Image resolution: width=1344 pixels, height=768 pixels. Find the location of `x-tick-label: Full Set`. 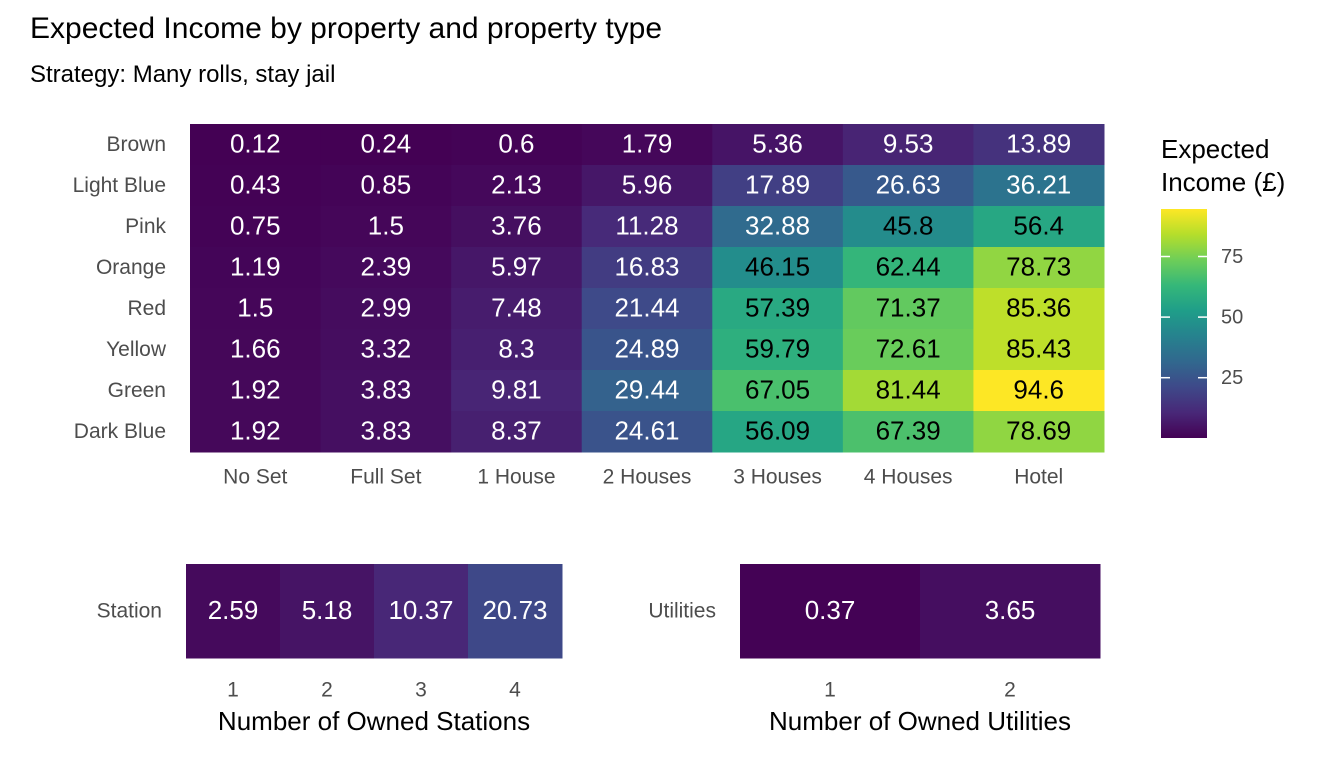

x-tick-label: Full Set is located at coordinates (385, 477).